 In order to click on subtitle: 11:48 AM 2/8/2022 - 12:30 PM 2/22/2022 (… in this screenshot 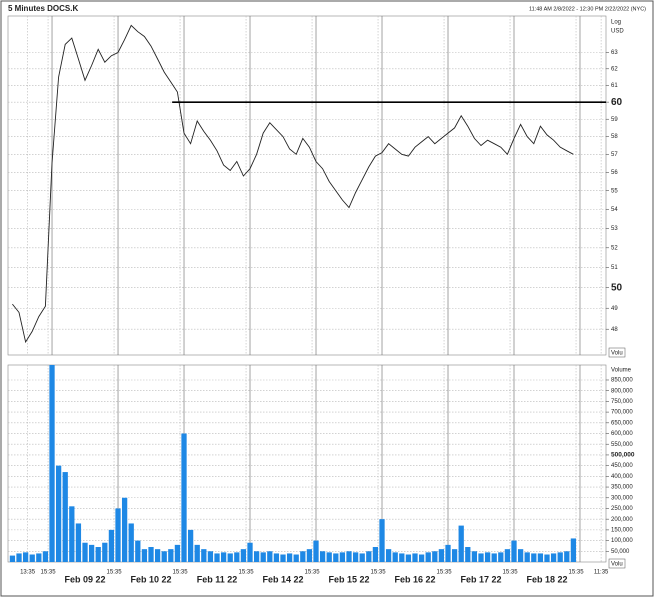, I will do `click(587, 9)`.